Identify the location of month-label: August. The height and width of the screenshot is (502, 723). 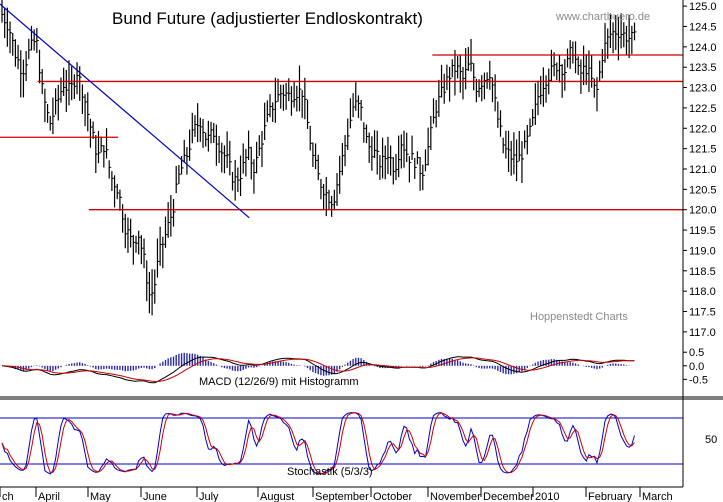
(277, 496).